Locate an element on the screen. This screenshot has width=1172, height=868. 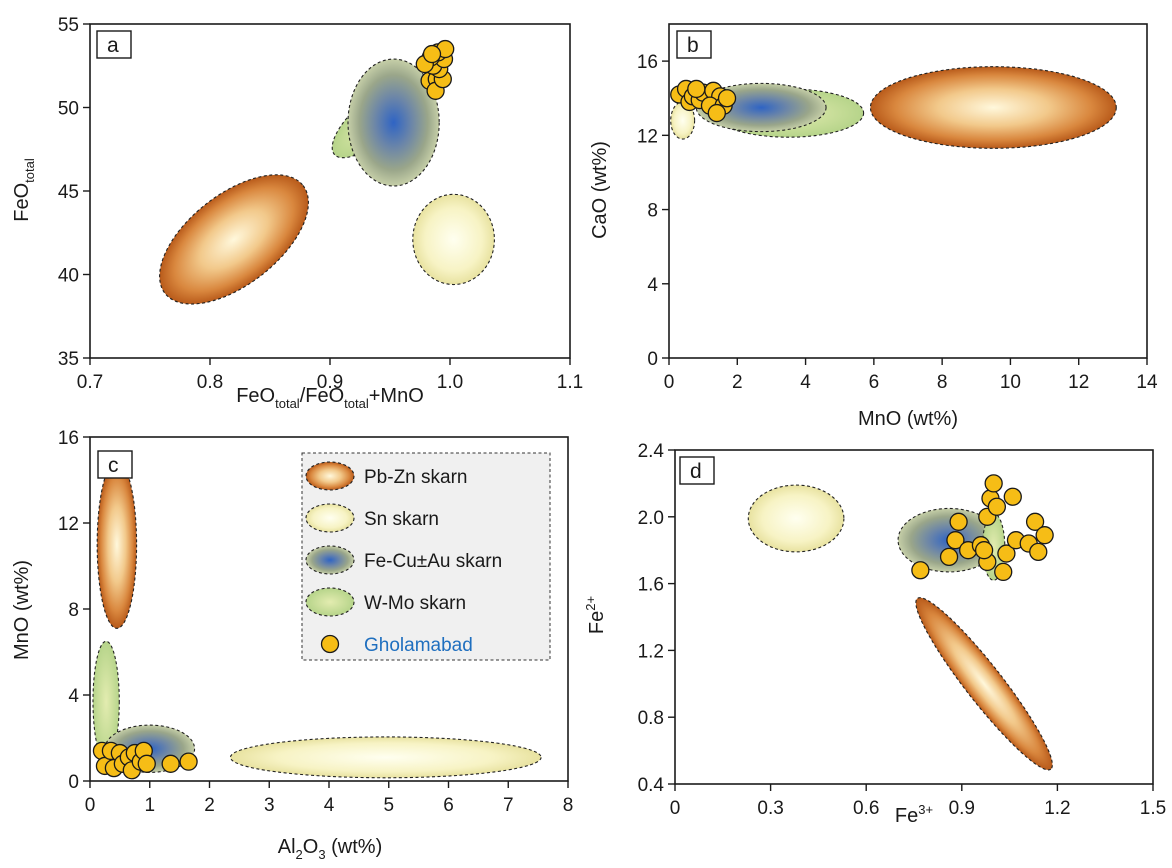
panel-c-tag-box is located at coordinates (115, 464).